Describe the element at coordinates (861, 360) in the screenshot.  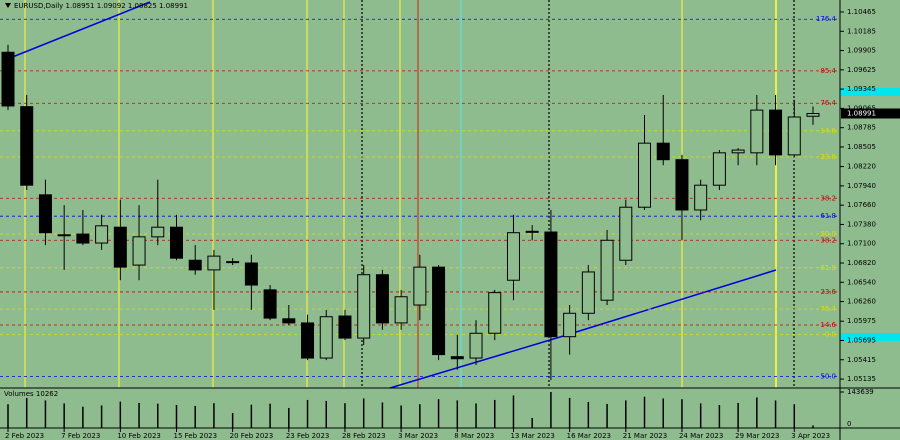
I see `y-tick-label: 1.05415` at that location.